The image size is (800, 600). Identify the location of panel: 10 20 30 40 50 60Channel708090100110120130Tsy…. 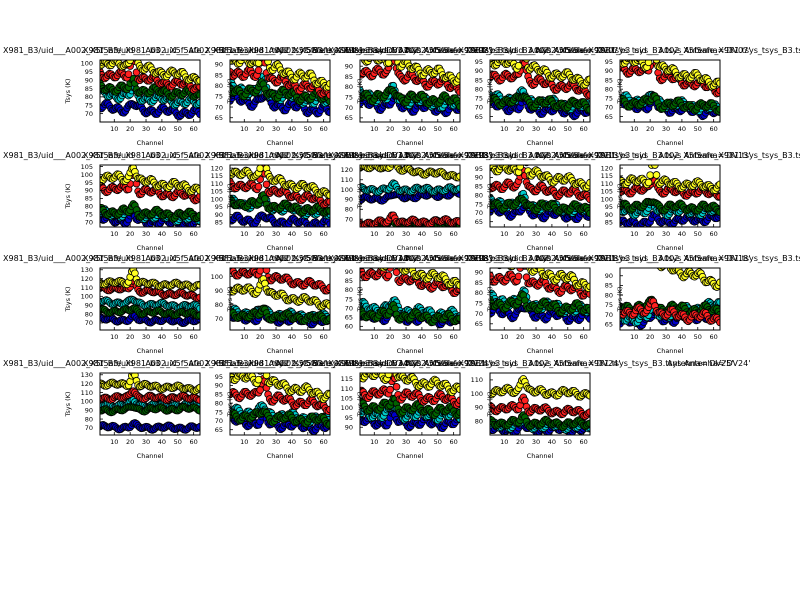
(132, 310).